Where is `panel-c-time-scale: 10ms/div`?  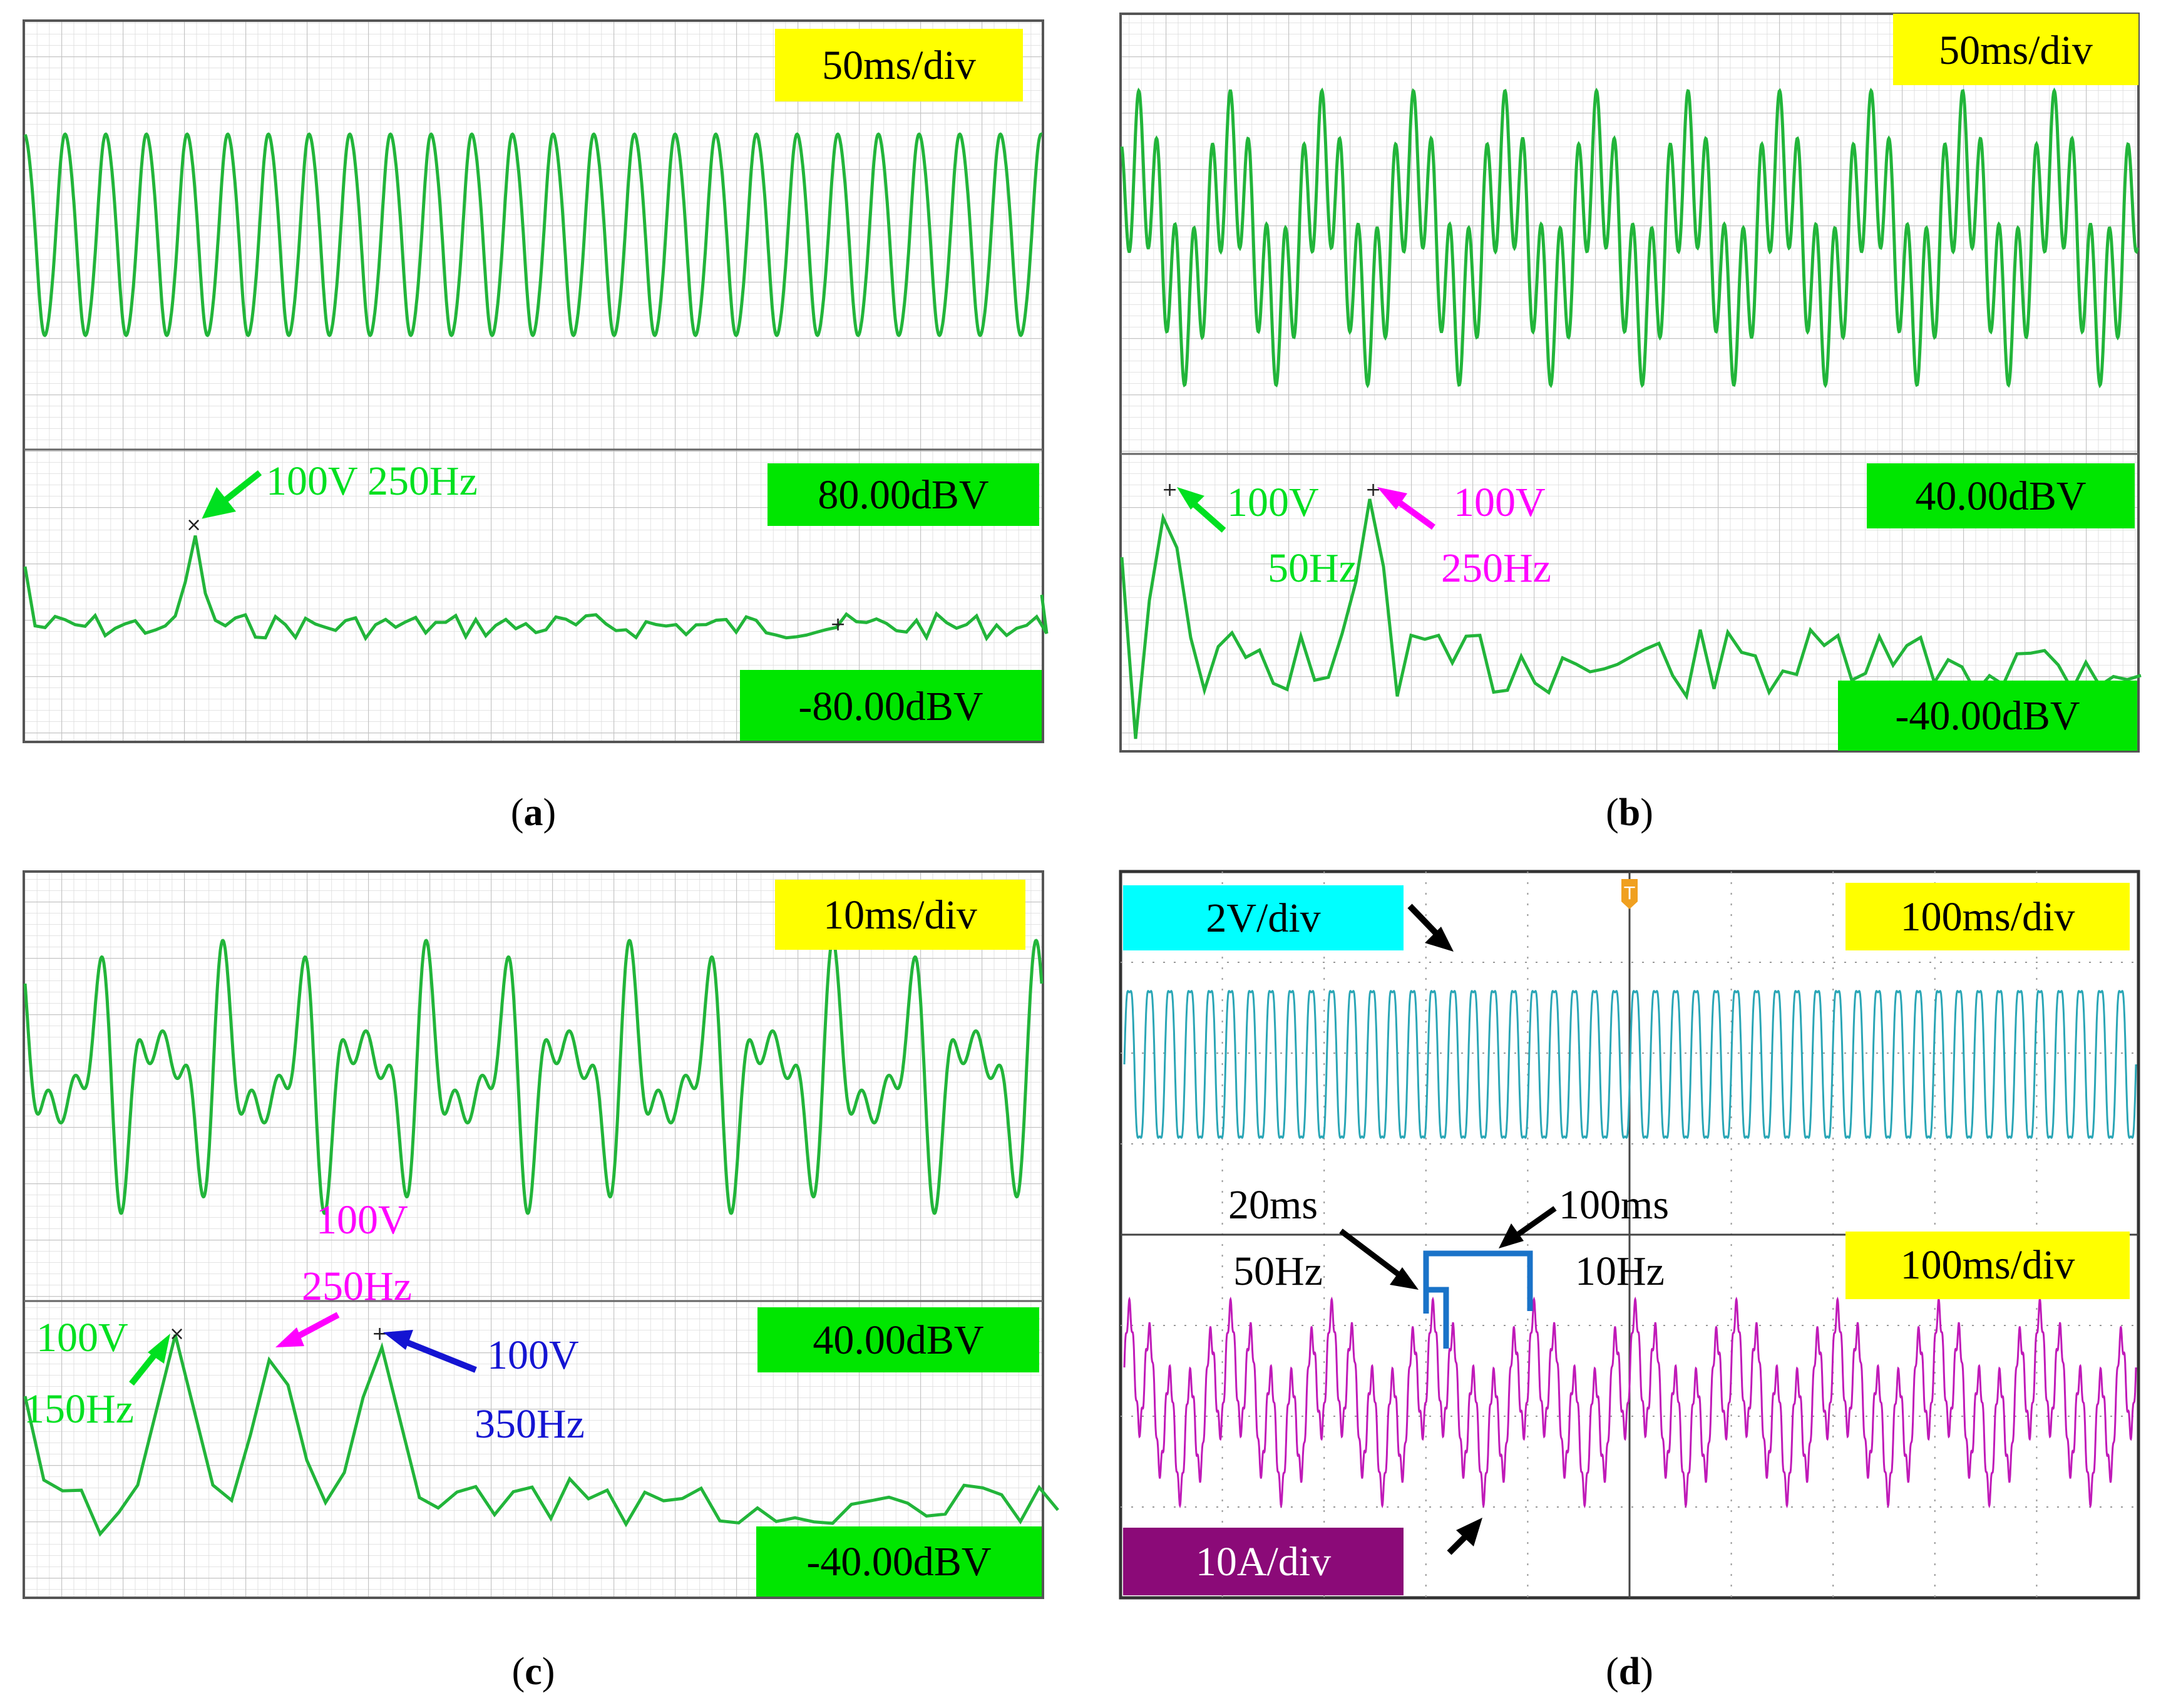
panel-c-time-scale: 10ms/div is located at coordinates (900, 915).